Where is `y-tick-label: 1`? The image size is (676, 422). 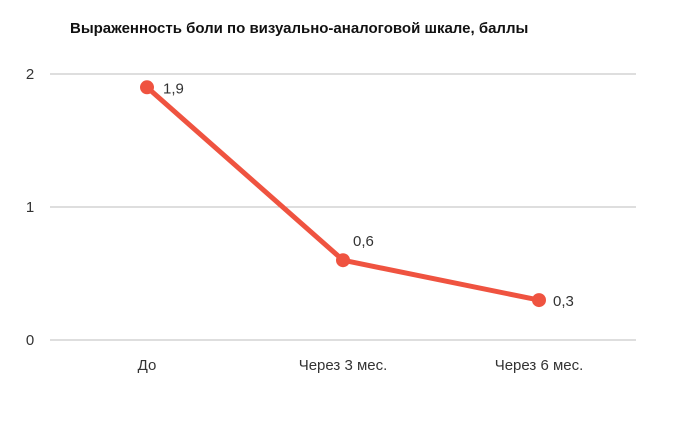 y-tick-label: 1 is located at coordinates (30, 207).